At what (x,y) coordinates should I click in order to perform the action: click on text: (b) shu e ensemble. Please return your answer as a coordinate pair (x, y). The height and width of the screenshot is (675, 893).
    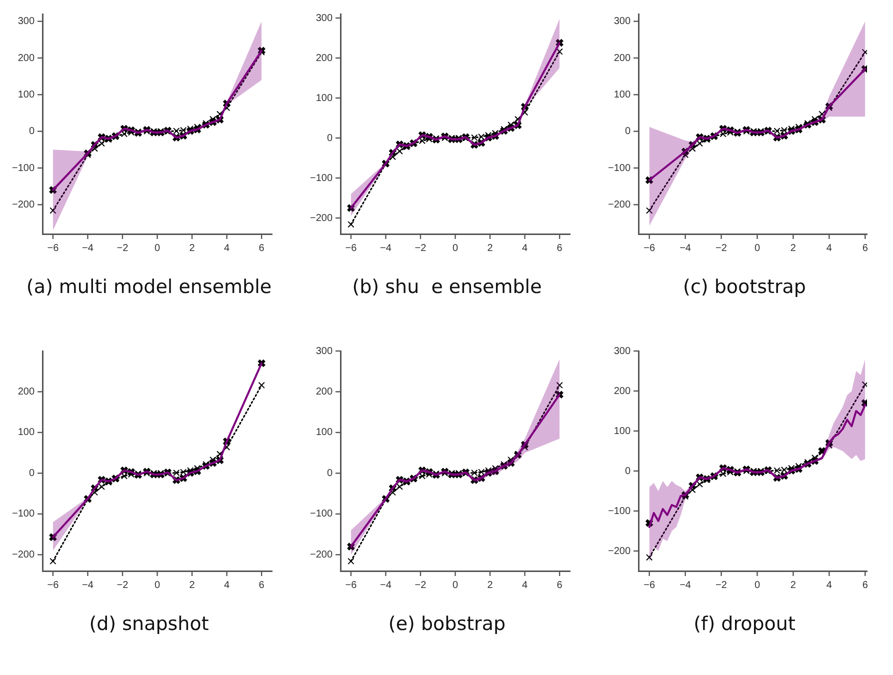
    Looking at the image, I should click on (447, 287).